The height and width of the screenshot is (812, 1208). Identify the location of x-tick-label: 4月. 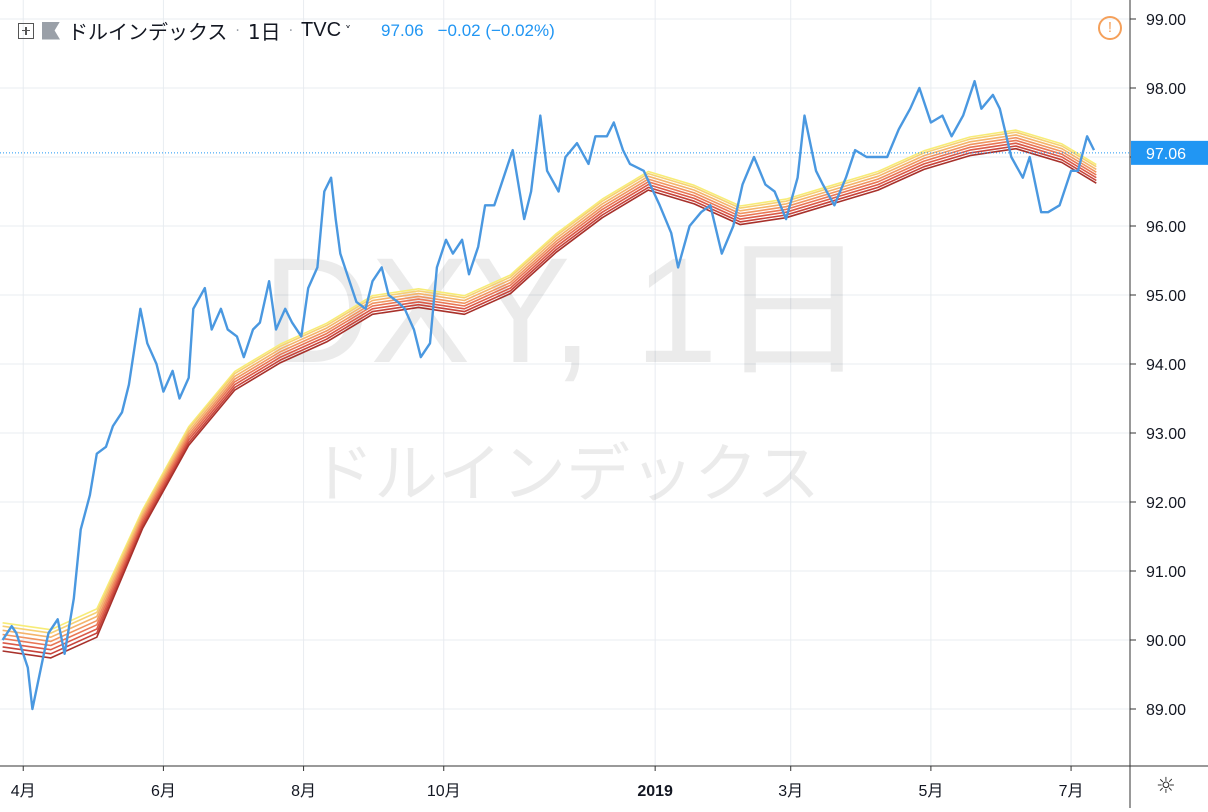
(23, 791).